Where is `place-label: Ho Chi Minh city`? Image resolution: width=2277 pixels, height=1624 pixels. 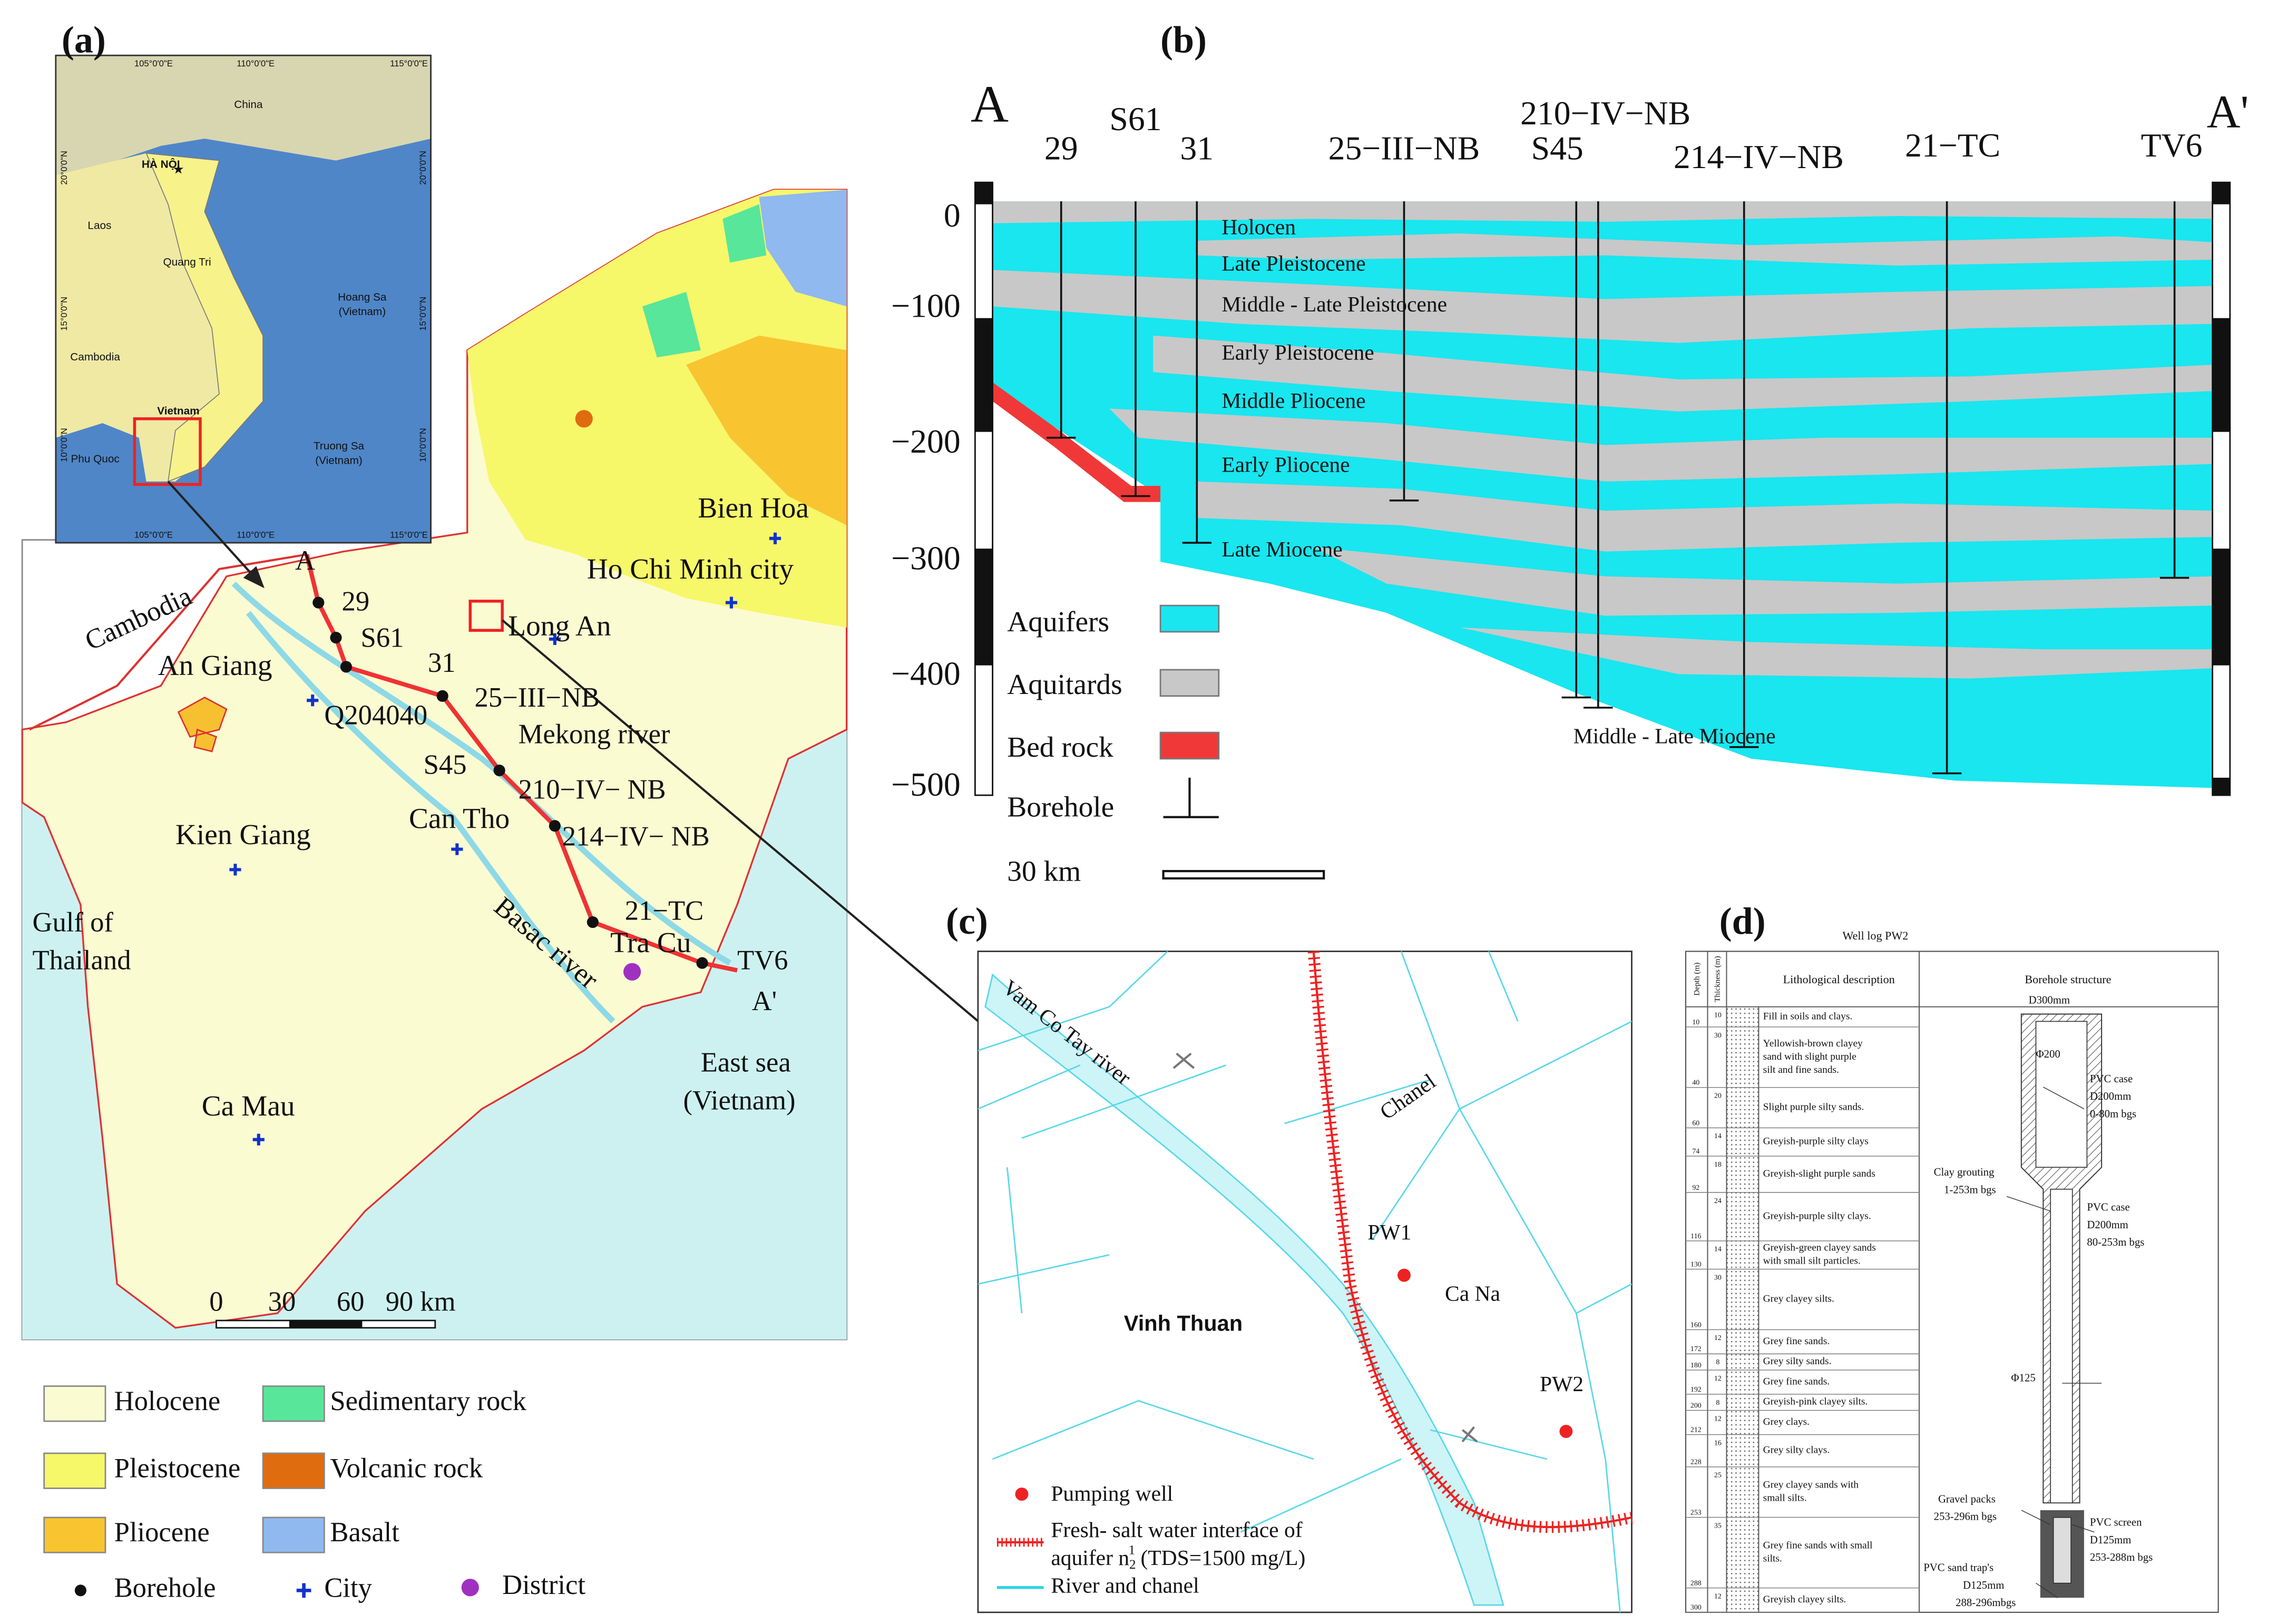
place-label: Ho Chi Minh city is located at coordinates (690, 569).